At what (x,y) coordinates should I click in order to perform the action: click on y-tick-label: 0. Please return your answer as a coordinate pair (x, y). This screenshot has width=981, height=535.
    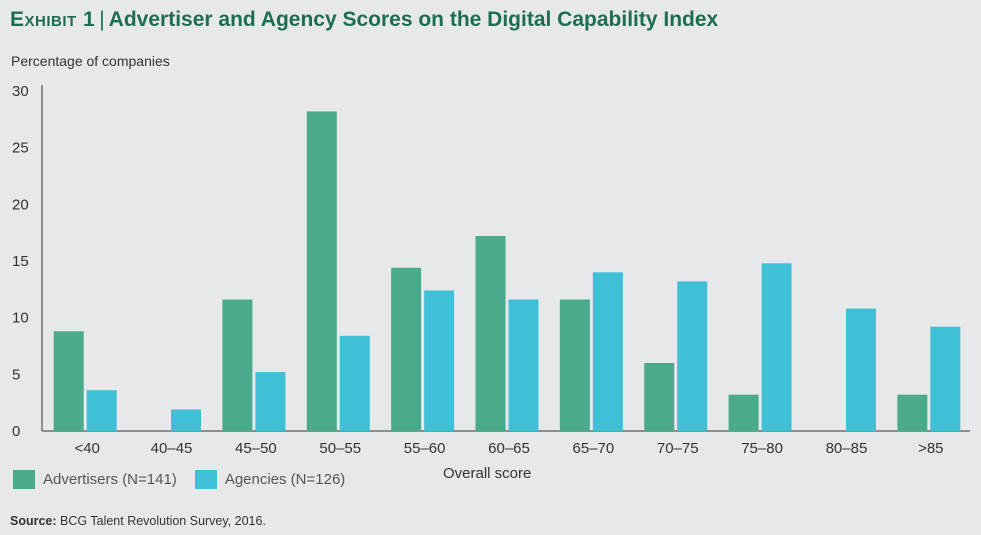
    Looking at the image, I should click on (16, 431).